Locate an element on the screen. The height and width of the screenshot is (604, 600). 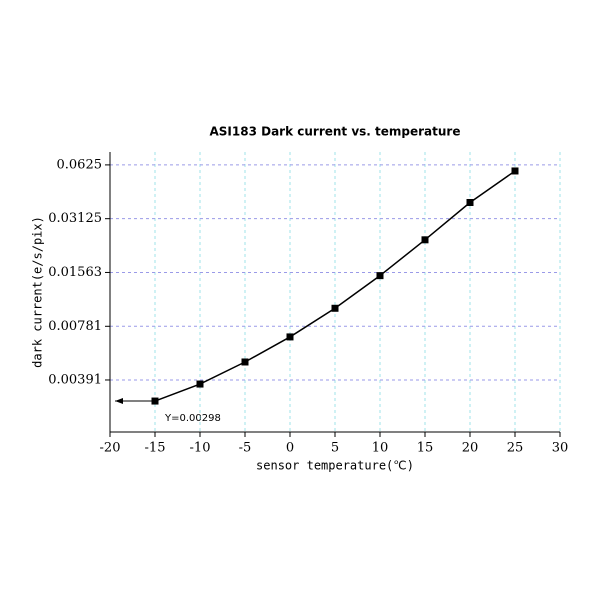
annotation: Y=0.00298 is located at coordinates (192, 418).